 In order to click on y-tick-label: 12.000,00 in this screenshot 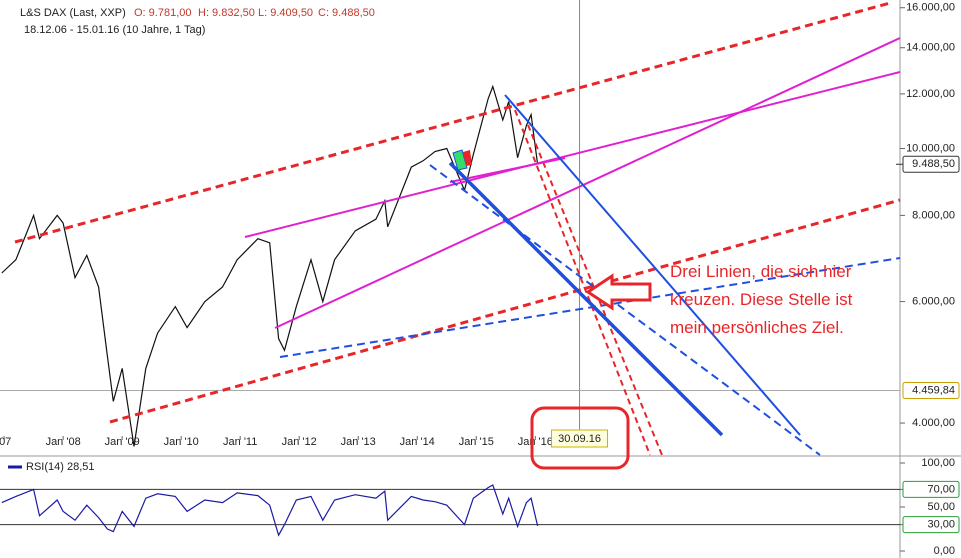, I will do `click(930, 94)`.